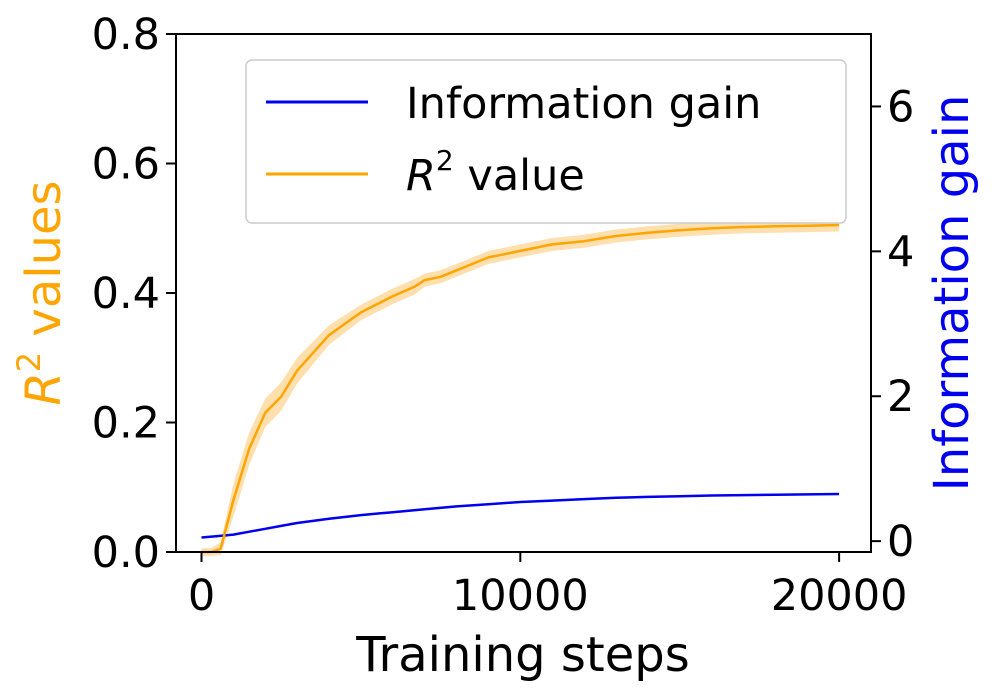  What do you see at coordinates (201, 596) in the screenshot?
I see `x-tick-label: 0` at bounding box center [201, 596].